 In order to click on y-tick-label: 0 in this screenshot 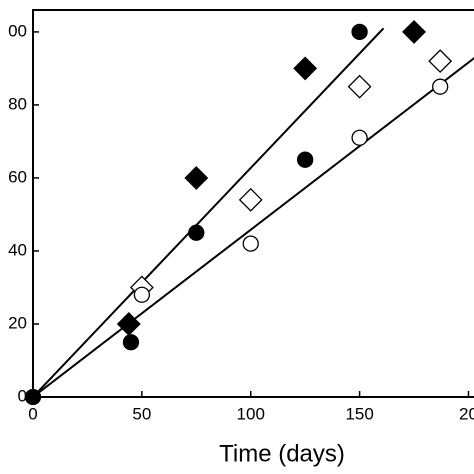, I will do `click(22, 395)`.